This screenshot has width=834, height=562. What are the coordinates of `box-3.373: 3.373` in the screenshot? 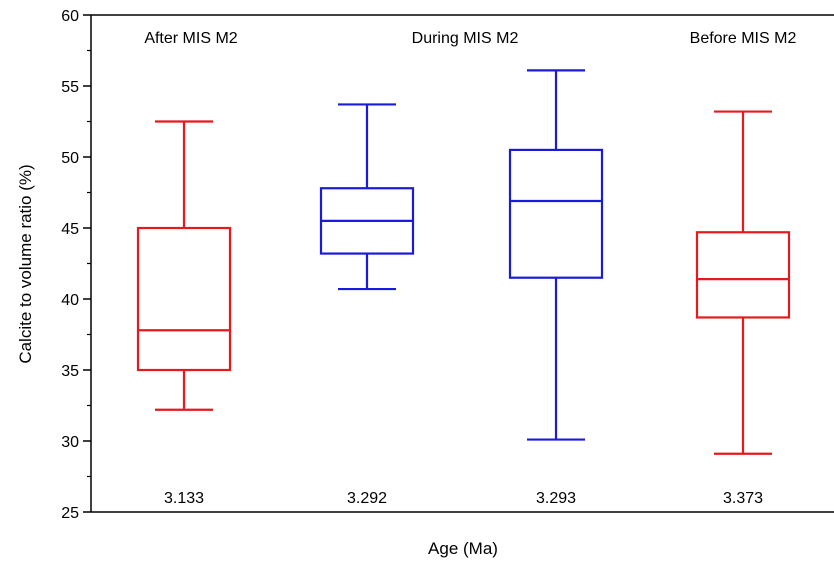 It's located at (743, 308).